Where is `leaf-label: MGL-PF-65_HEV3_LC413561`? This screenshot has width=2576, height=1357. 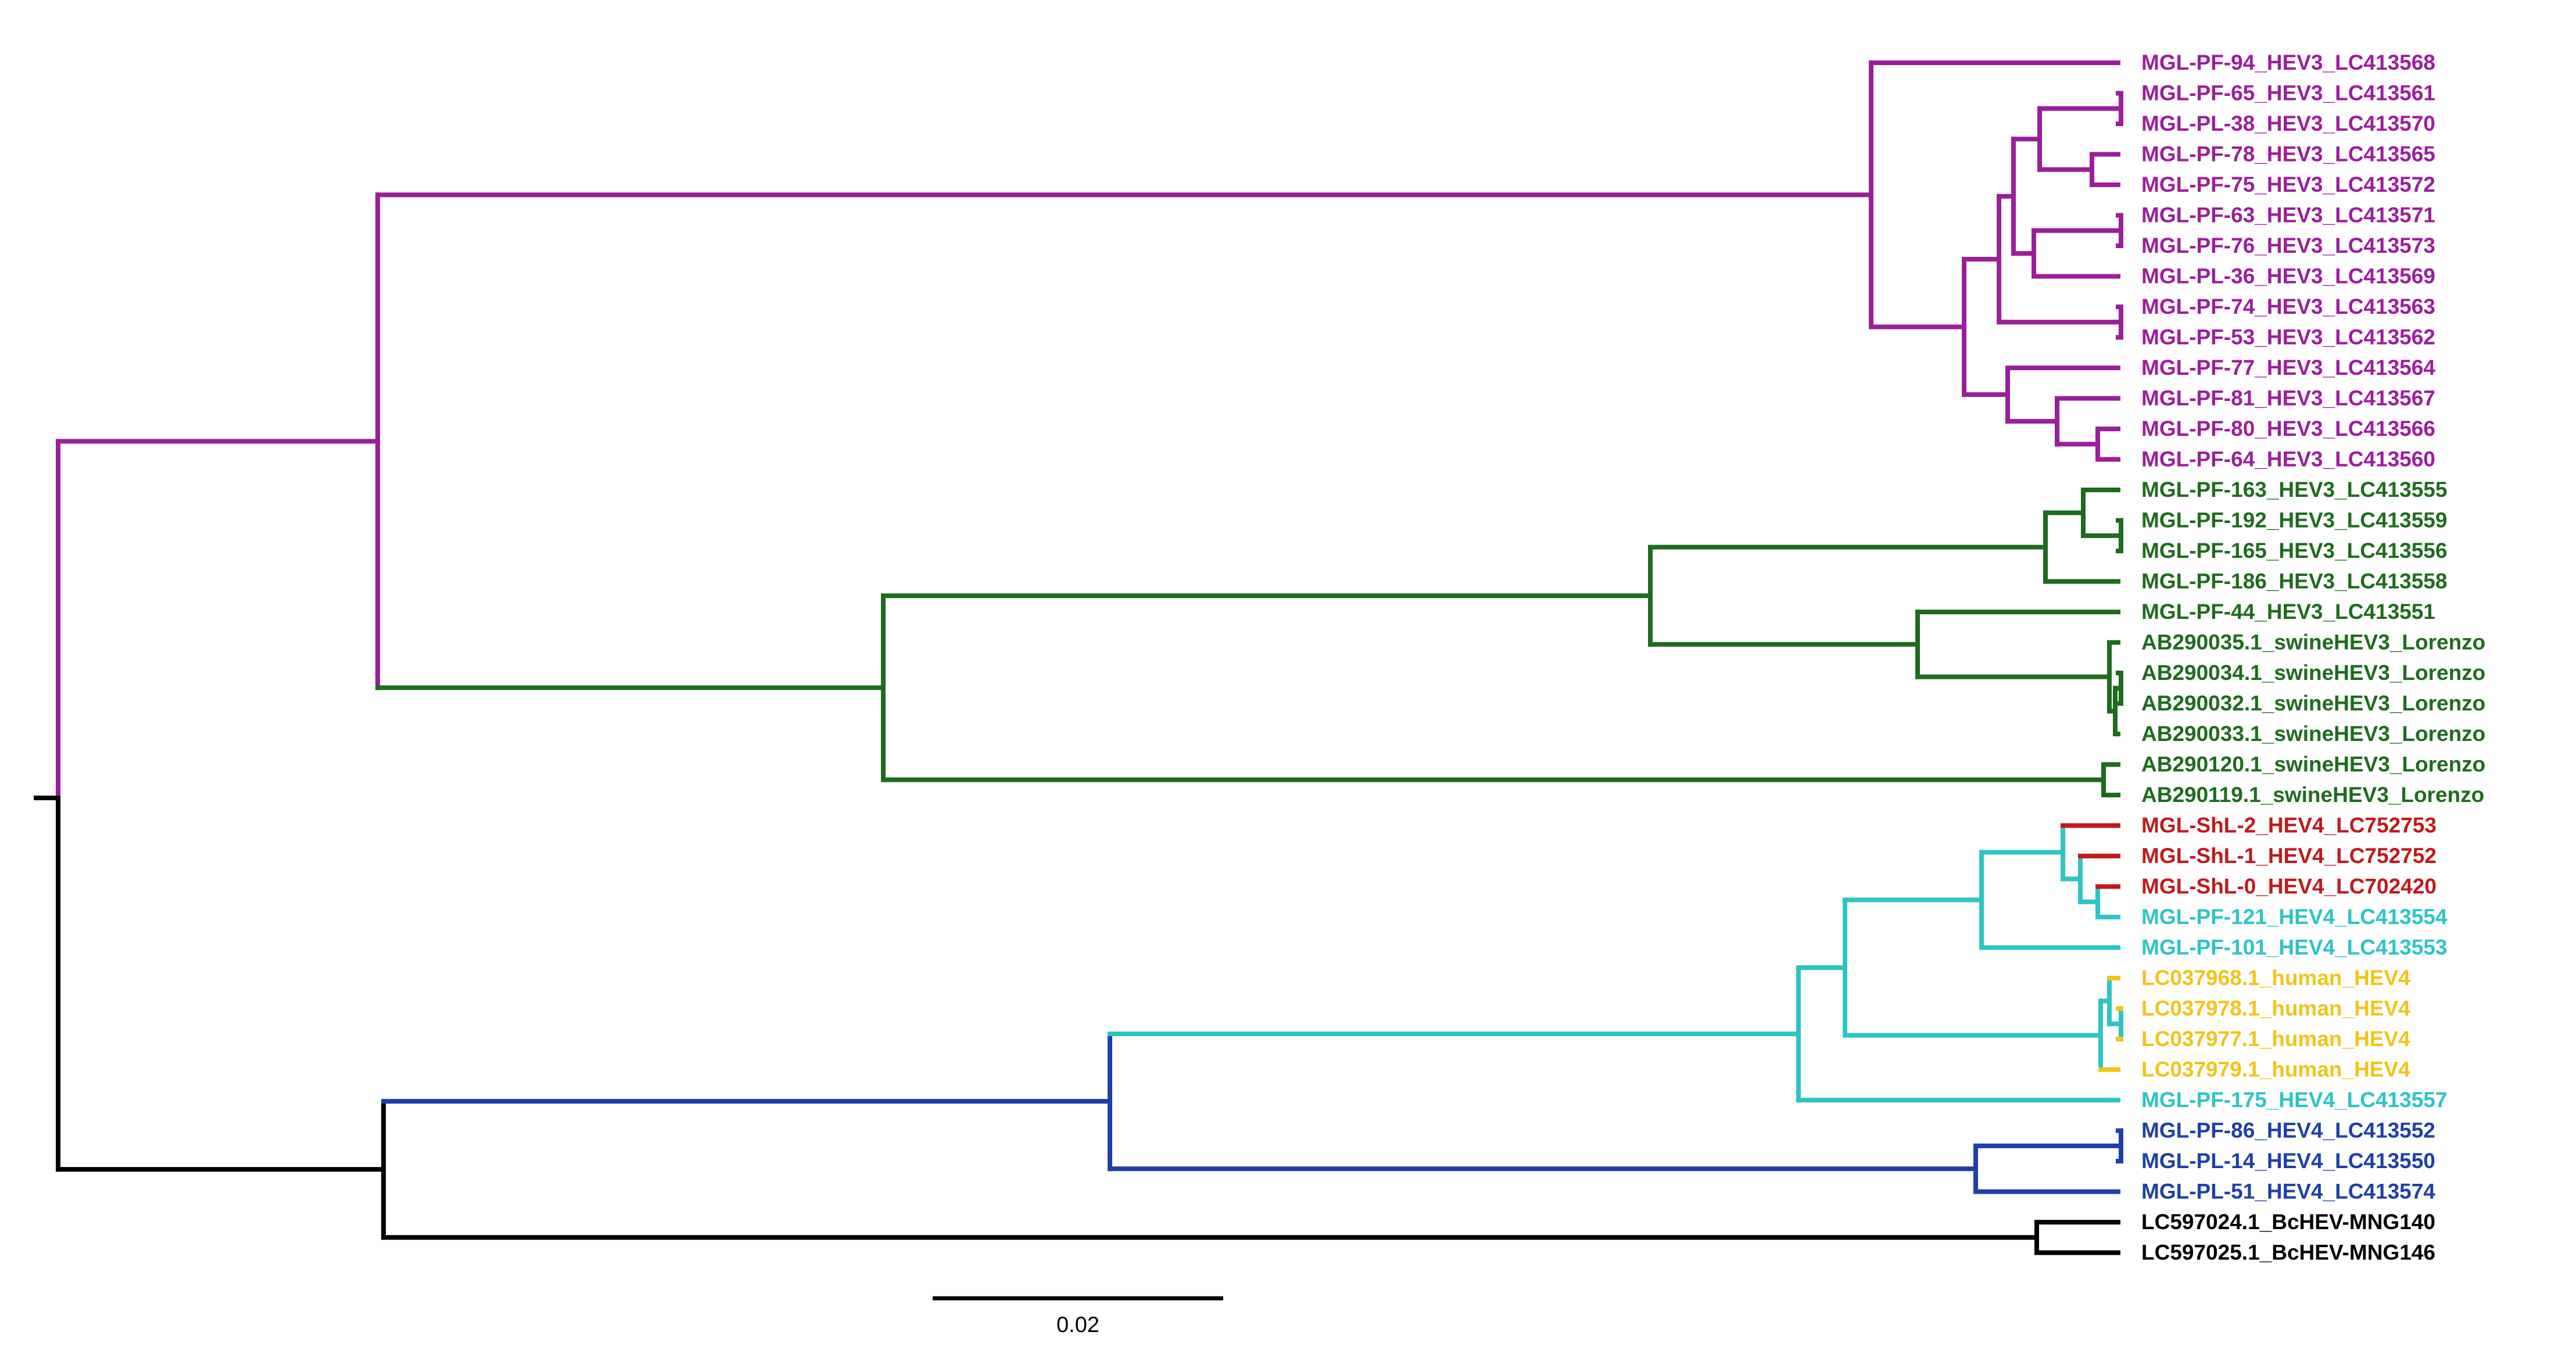
leaf-label: MGL-PF-65_HEV3_LC413561 is located at coordinates (2288, 93).